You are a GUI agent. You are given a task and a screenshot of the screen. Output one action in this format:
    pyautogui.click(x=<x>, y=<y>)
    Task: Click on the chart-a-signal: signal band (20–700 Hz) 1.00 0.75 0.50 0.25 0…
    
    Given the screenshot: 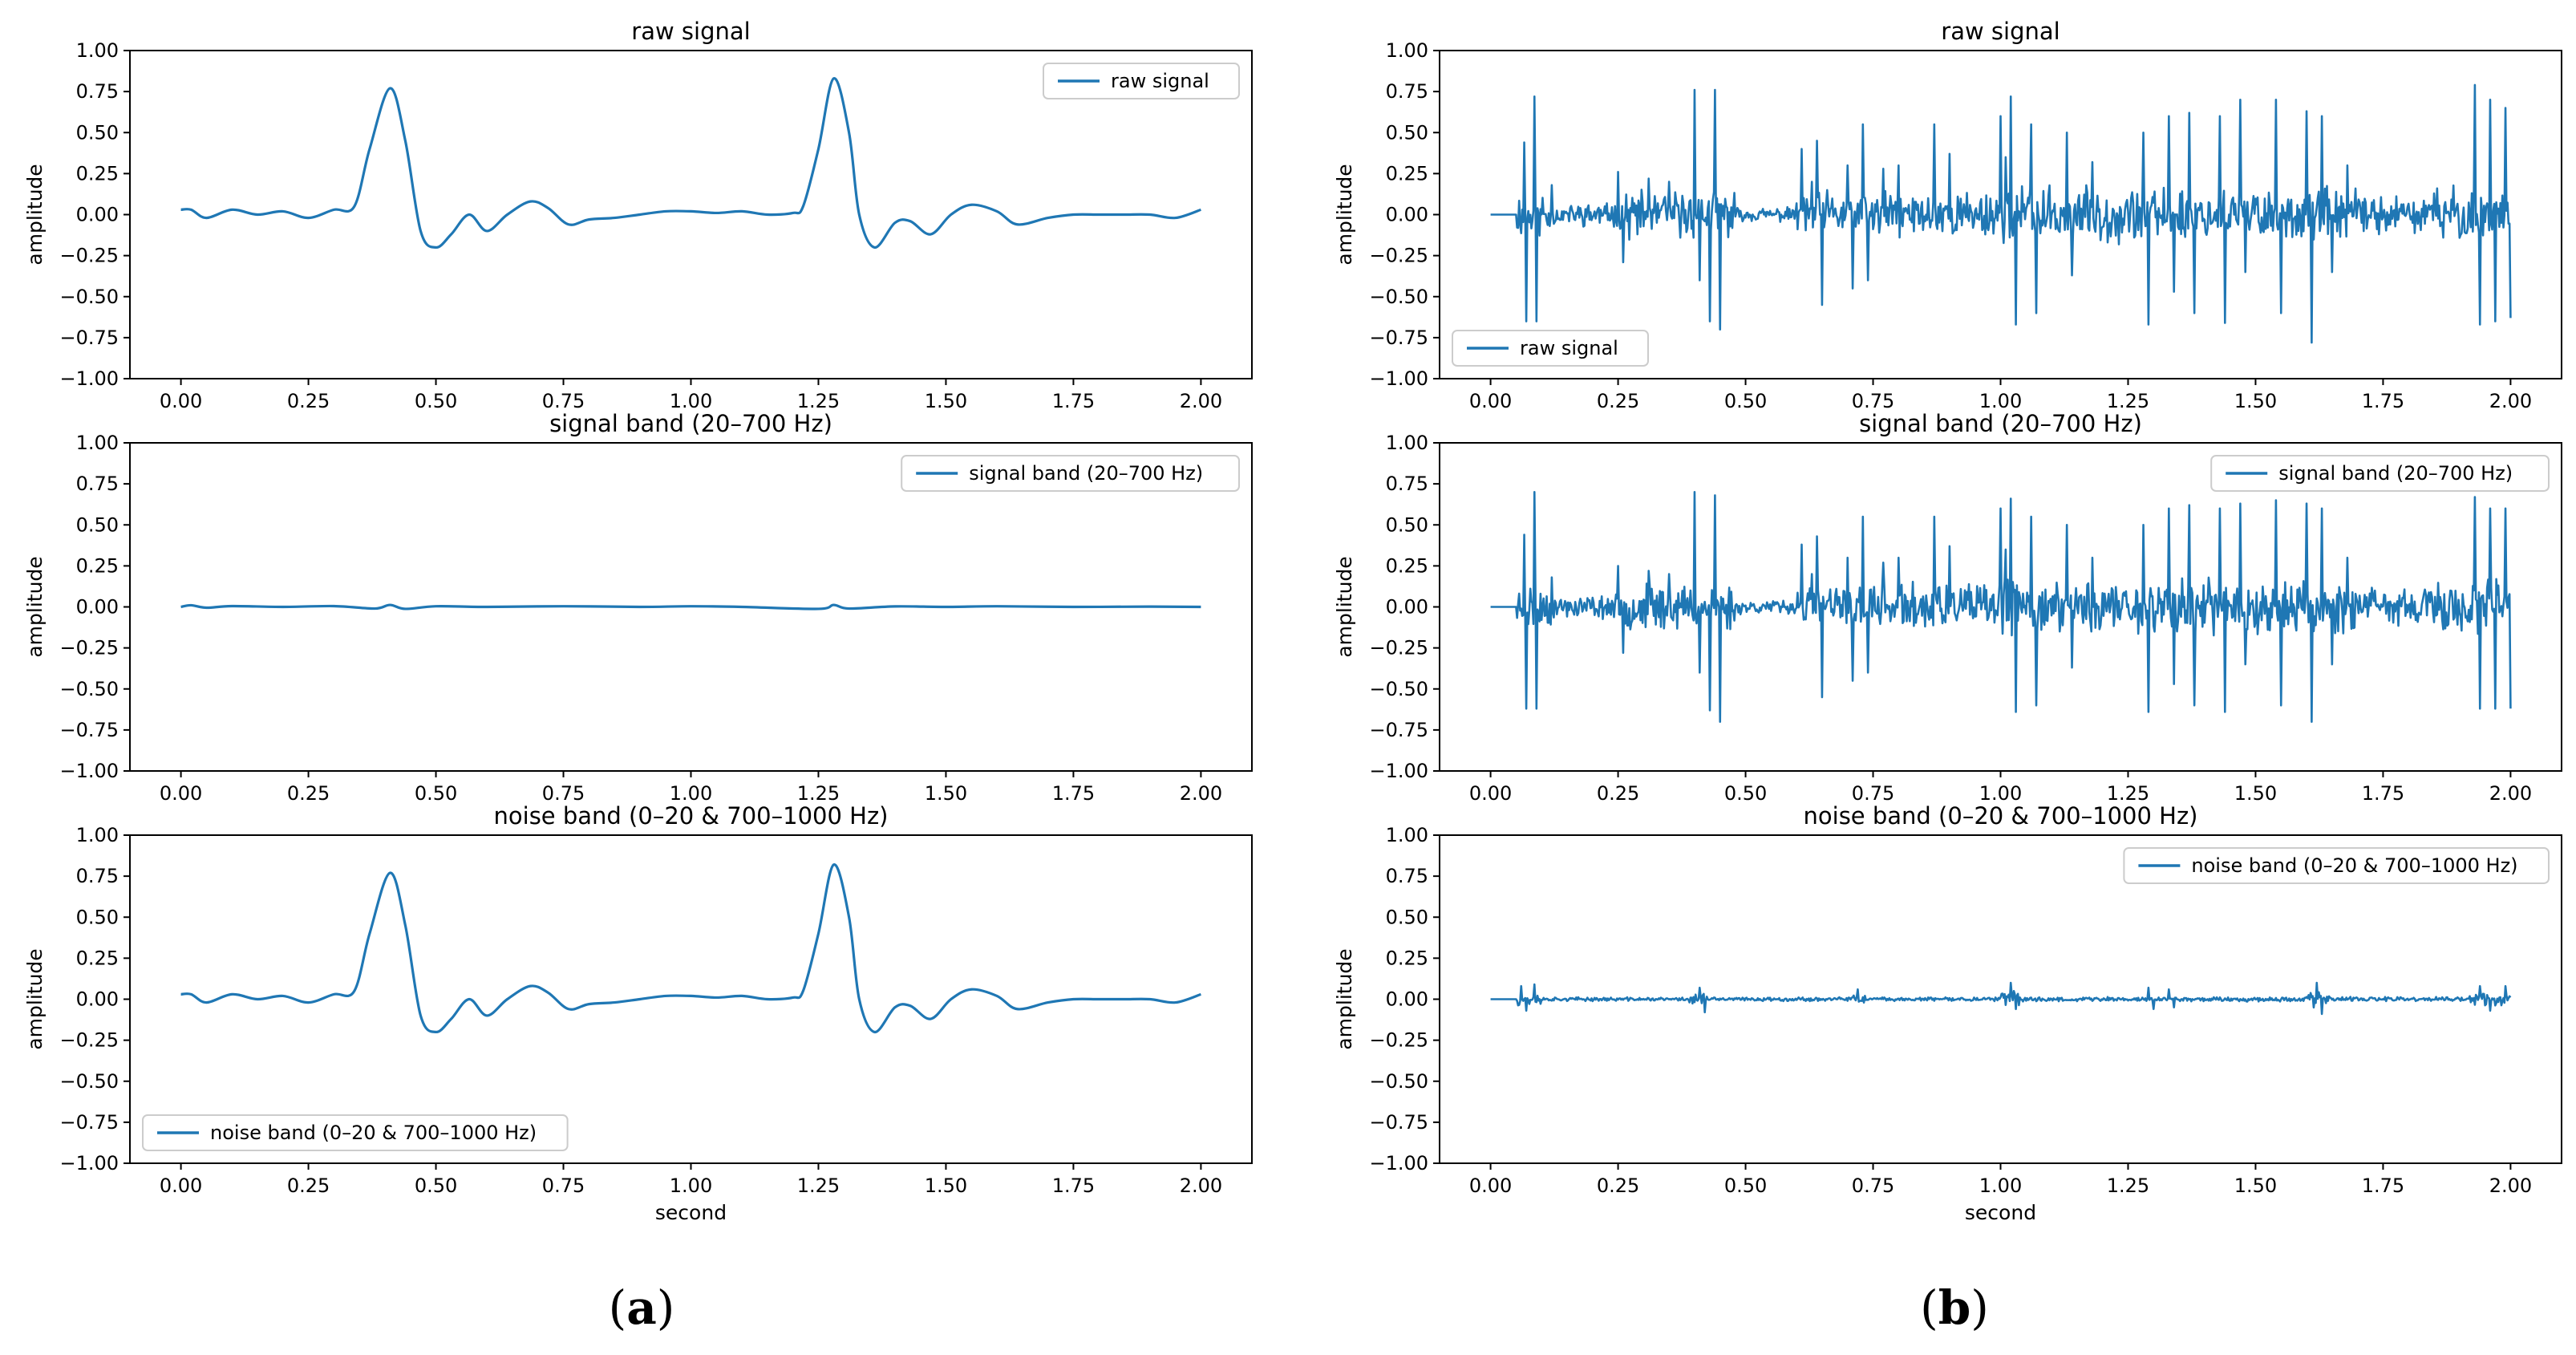 What is the action you would take?
    pyautogui.click(x=638, y=607)
    